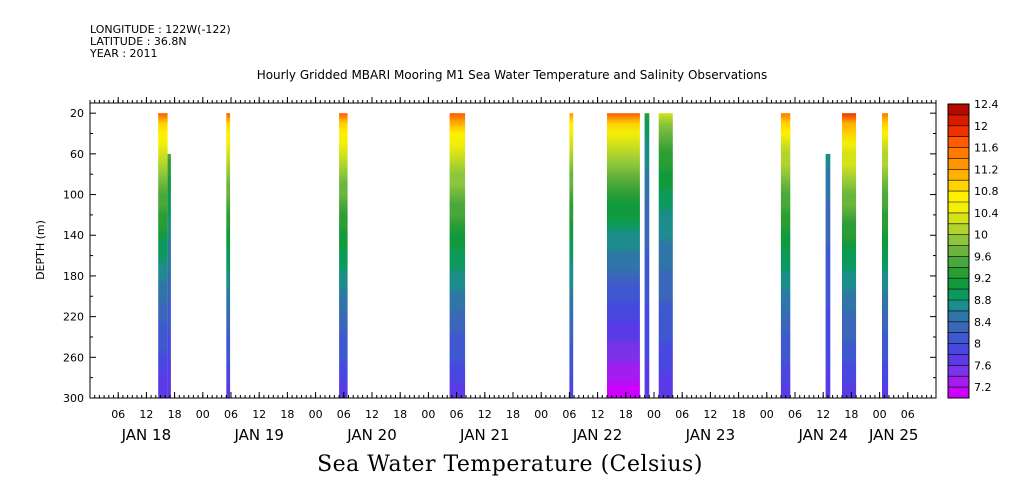 This screenshot has height=504, width=1009. What do you see at coordinates (160, 29) in the screenshot?
I see `longitude-label: LONGITUDE : 122W(-122)` at bounding box center [160, 29].